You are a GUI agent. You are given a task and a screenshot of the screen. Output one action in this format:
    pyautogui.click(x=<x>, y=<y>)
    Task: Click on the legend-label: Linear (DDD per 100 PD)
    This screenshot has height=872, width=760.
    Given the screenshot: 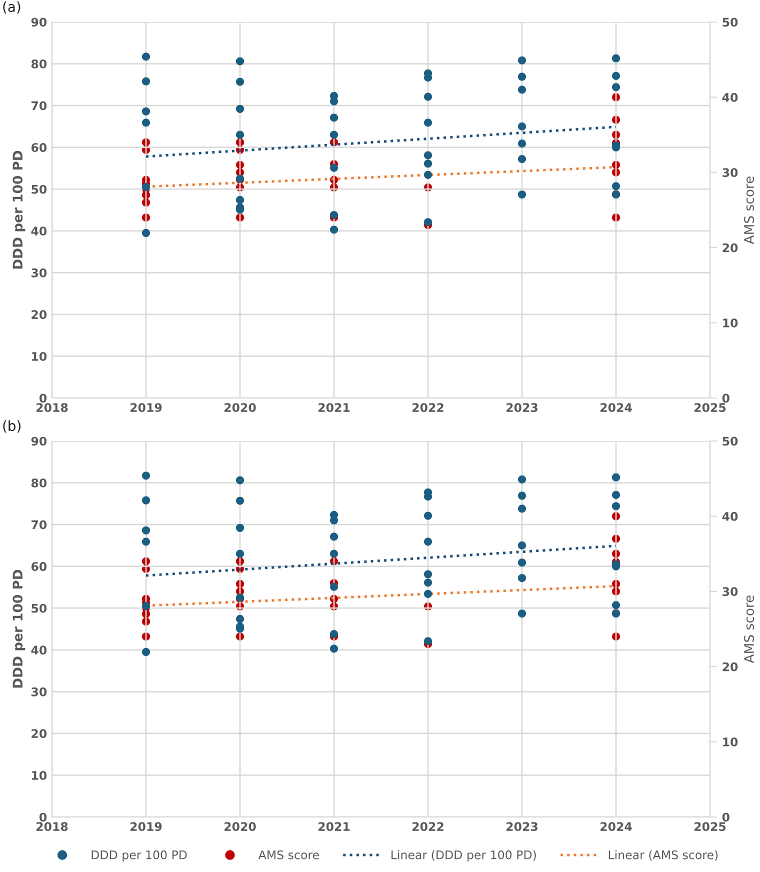 What is the action you would take?
    pyautogui.click(x=464, y=856)
    